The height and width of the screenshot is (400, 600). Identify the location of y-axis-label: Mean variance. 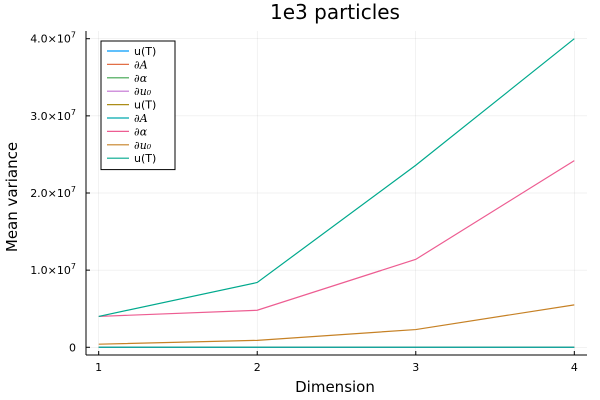
(12, 197).